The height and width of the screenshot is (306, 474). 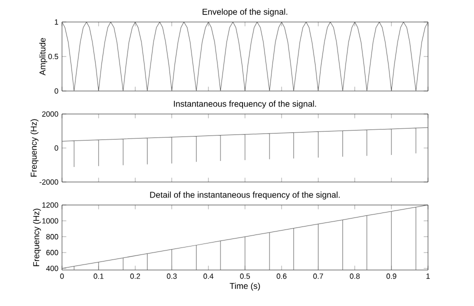 What do you see at coordinates (245, 104) in the screenshot?
I see `chart-title: Instantaneous frequency of the signal.` at bounding box center [245, 104].